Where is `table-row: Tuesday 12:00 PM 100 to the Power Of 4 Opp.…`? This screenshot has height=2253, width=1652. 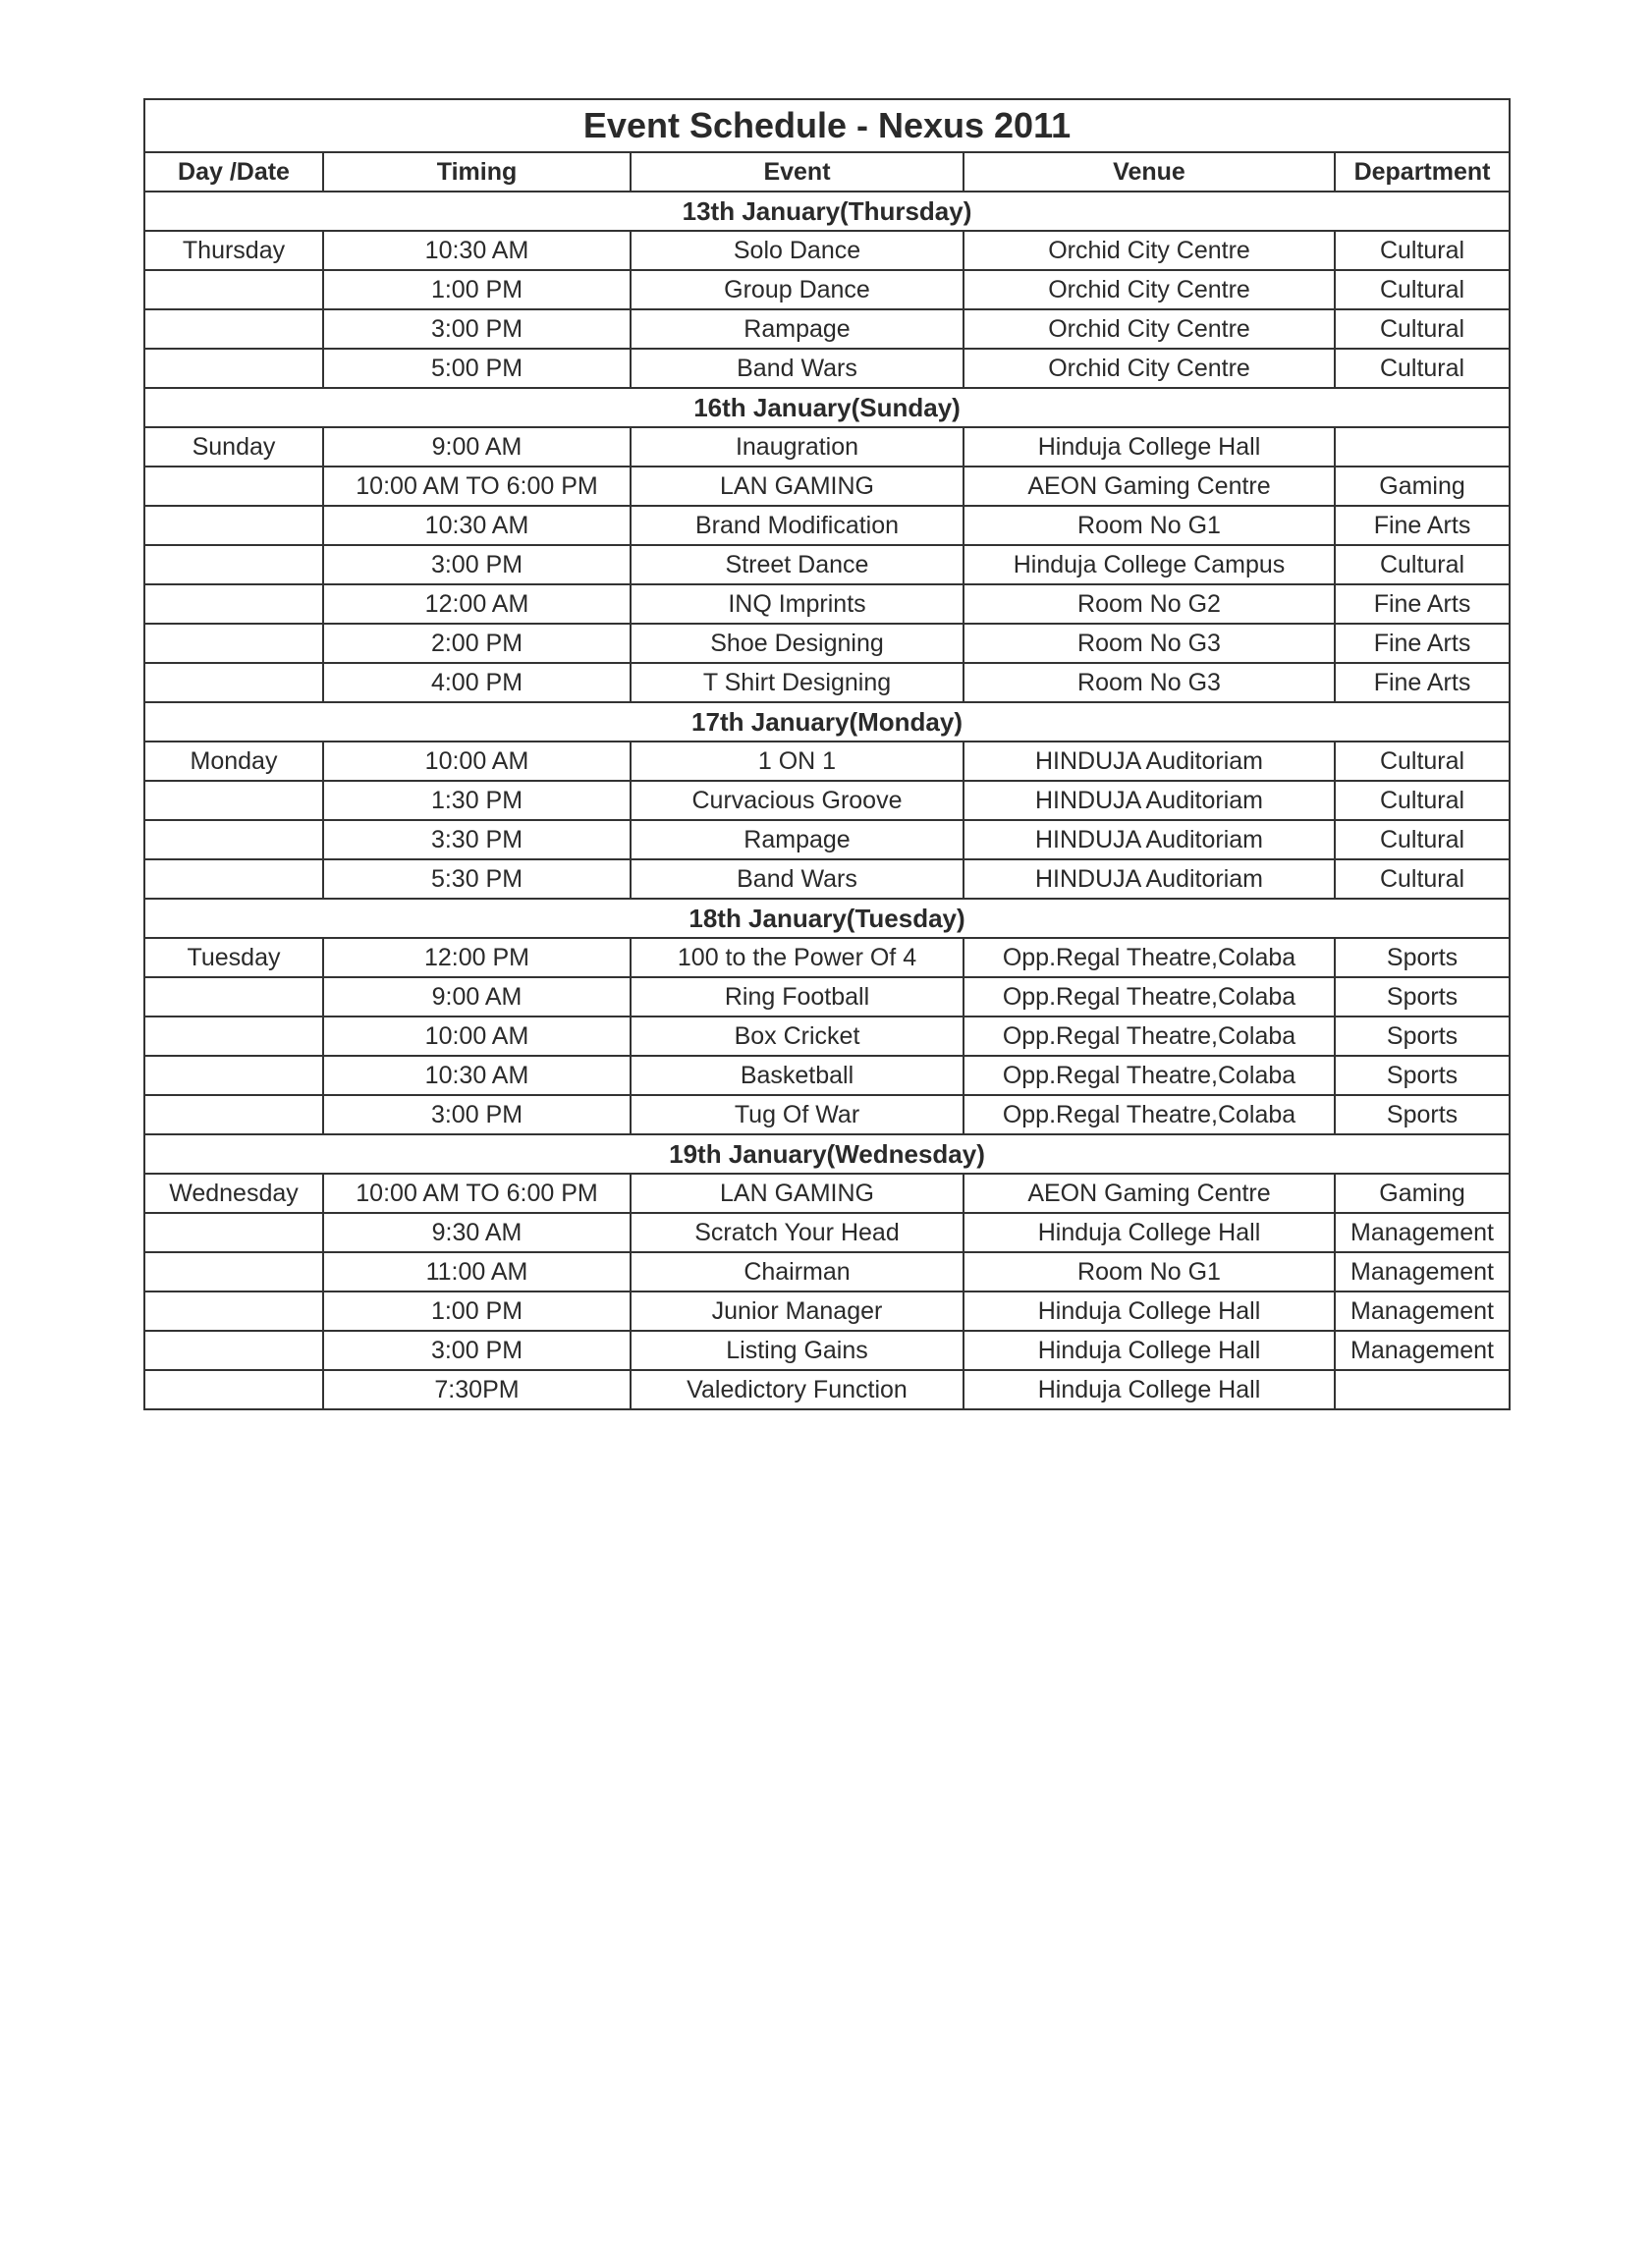 table-row: Tuesday 12:00 PM 100 to the Power Of 4 Opp.… is located at coordinates (827, 958).